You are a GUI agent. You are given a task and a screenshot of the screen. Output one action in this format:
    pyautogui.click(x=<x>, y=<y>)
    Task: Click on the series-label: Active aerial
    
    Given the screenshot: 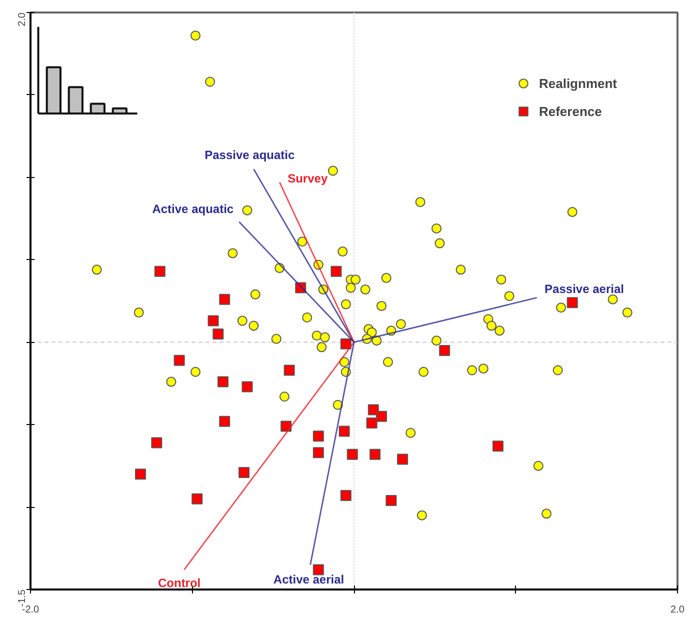 What is the action you would take?
    pyautogui.click(x=308, y=579)
    